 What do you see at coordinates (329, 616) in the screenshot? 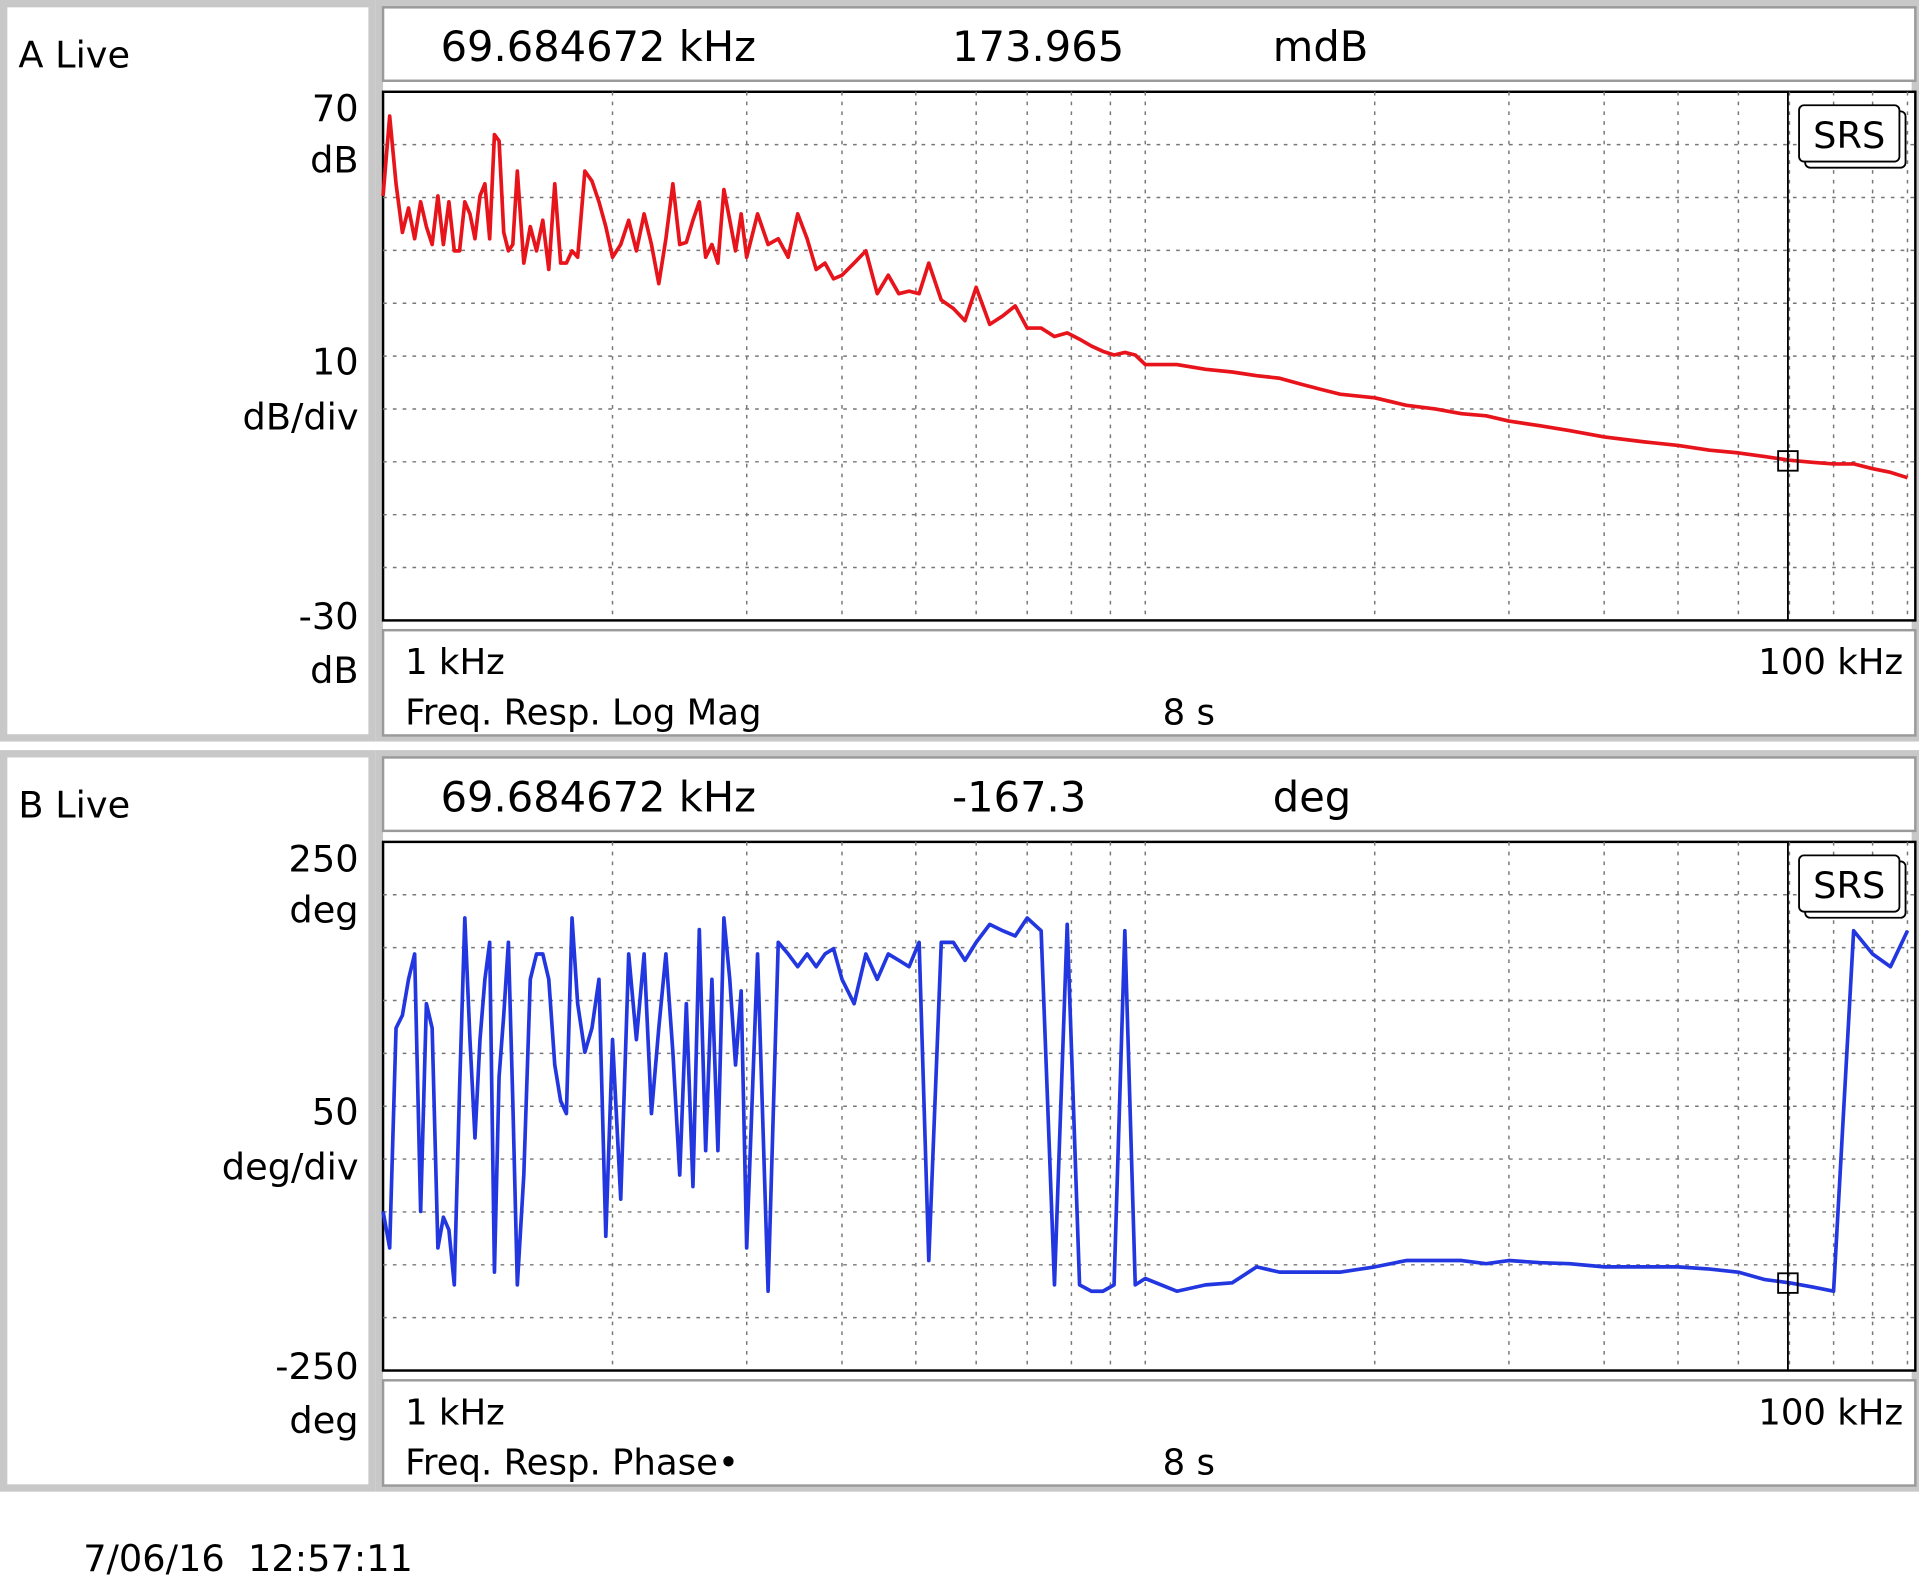
I see `y-bottom-label: -30` at bounding box center [329, 616].